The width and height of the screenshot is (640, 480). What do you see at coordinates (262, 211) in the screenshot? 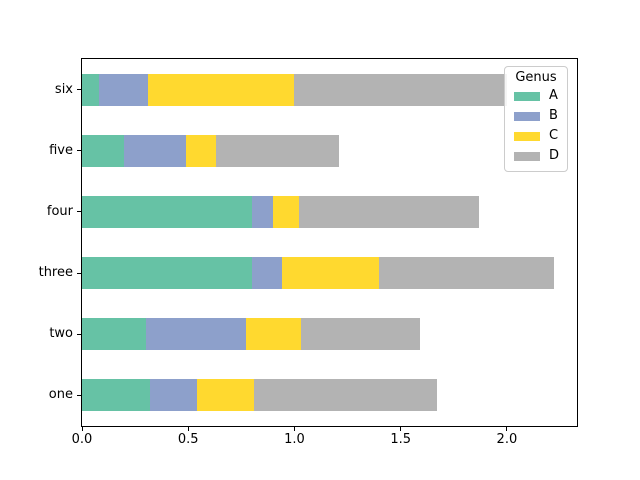
I see `bar-segment-B-four` at bounding box center [262, 211].